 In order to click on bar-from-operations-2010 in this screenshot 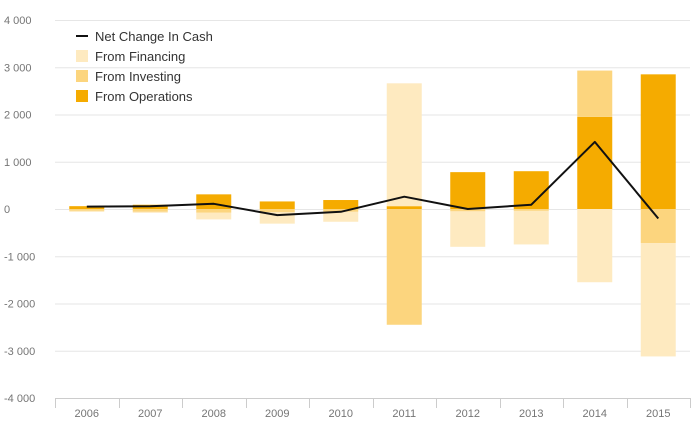, I will do `click(341, 204)`.